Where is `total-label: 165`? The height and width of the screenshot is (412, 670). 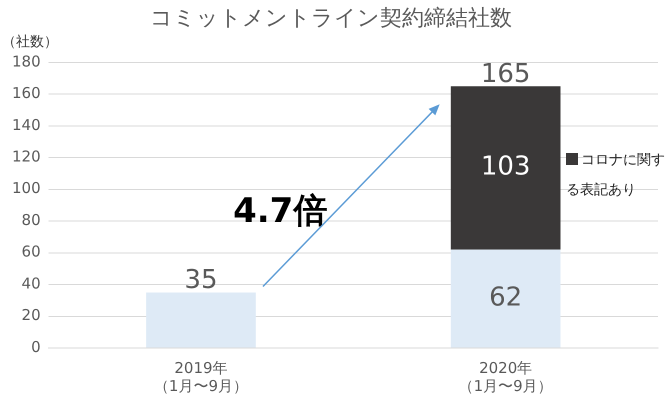 total-label: 165 is located at coordinates (505, 73).